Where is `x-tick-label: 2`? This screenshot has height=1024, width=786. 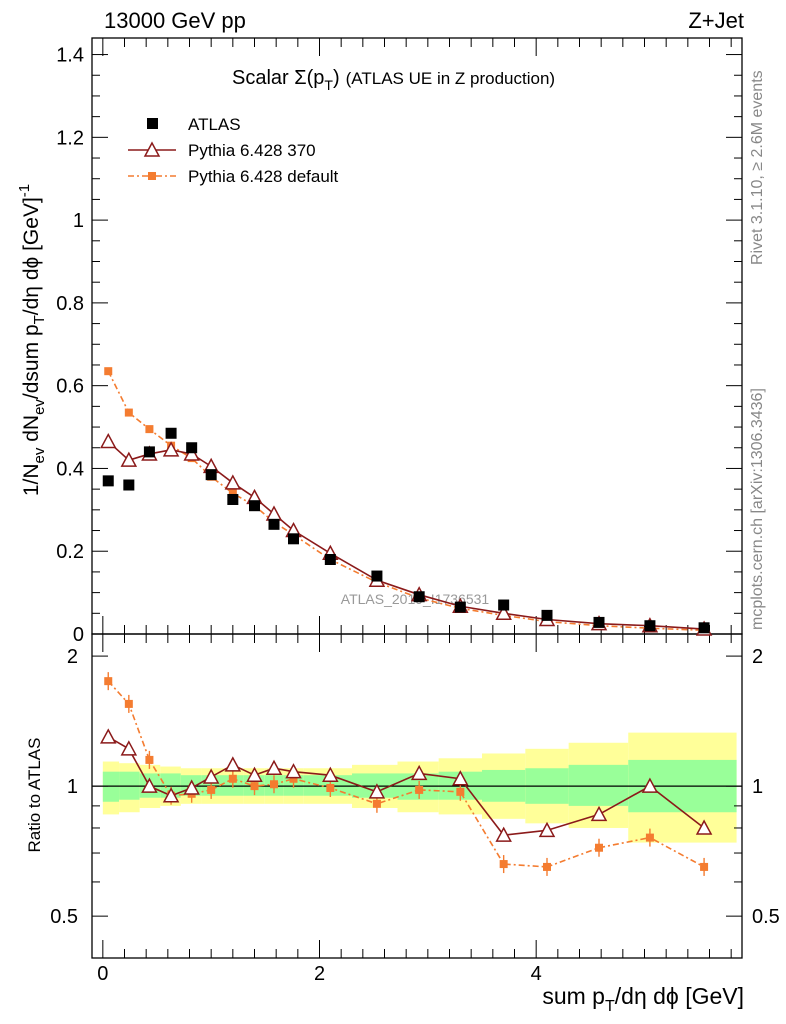
x-tick-label: 2 is located at coordinates (319, 974).